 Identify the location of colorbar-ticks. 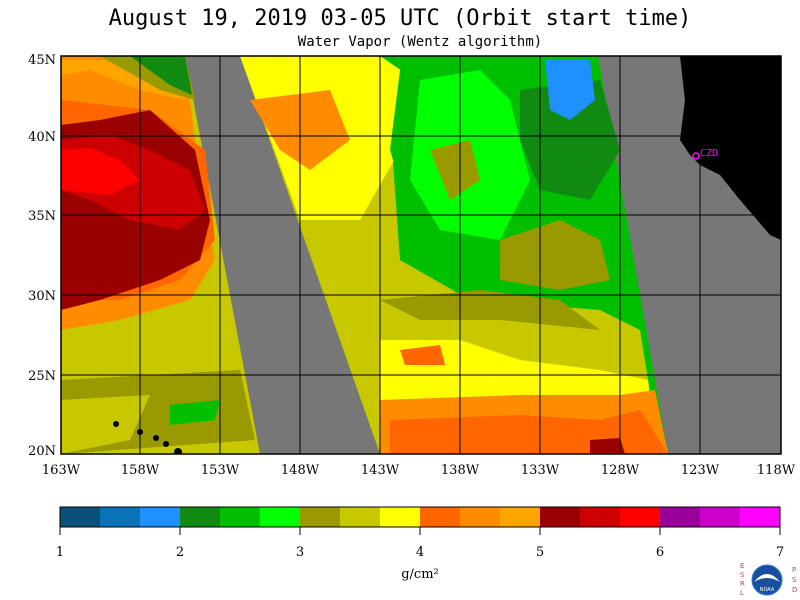
(420, 531).